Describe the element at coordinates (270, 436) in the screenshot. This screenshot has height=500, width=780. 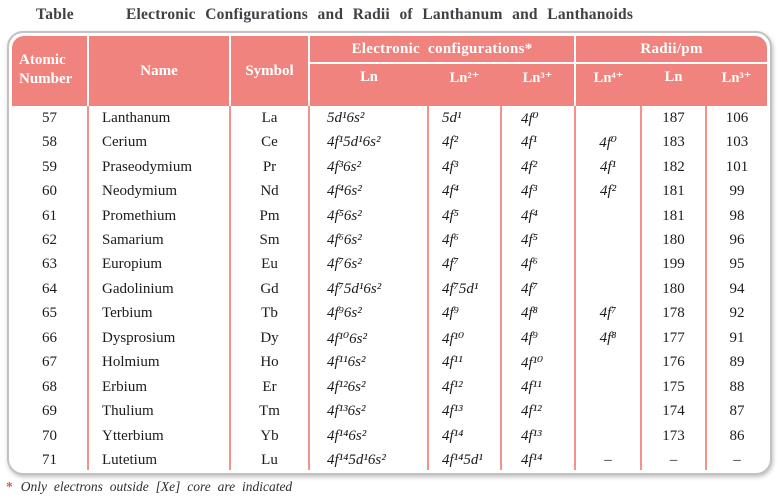
I see `cell-symbol: Yb` at that location.